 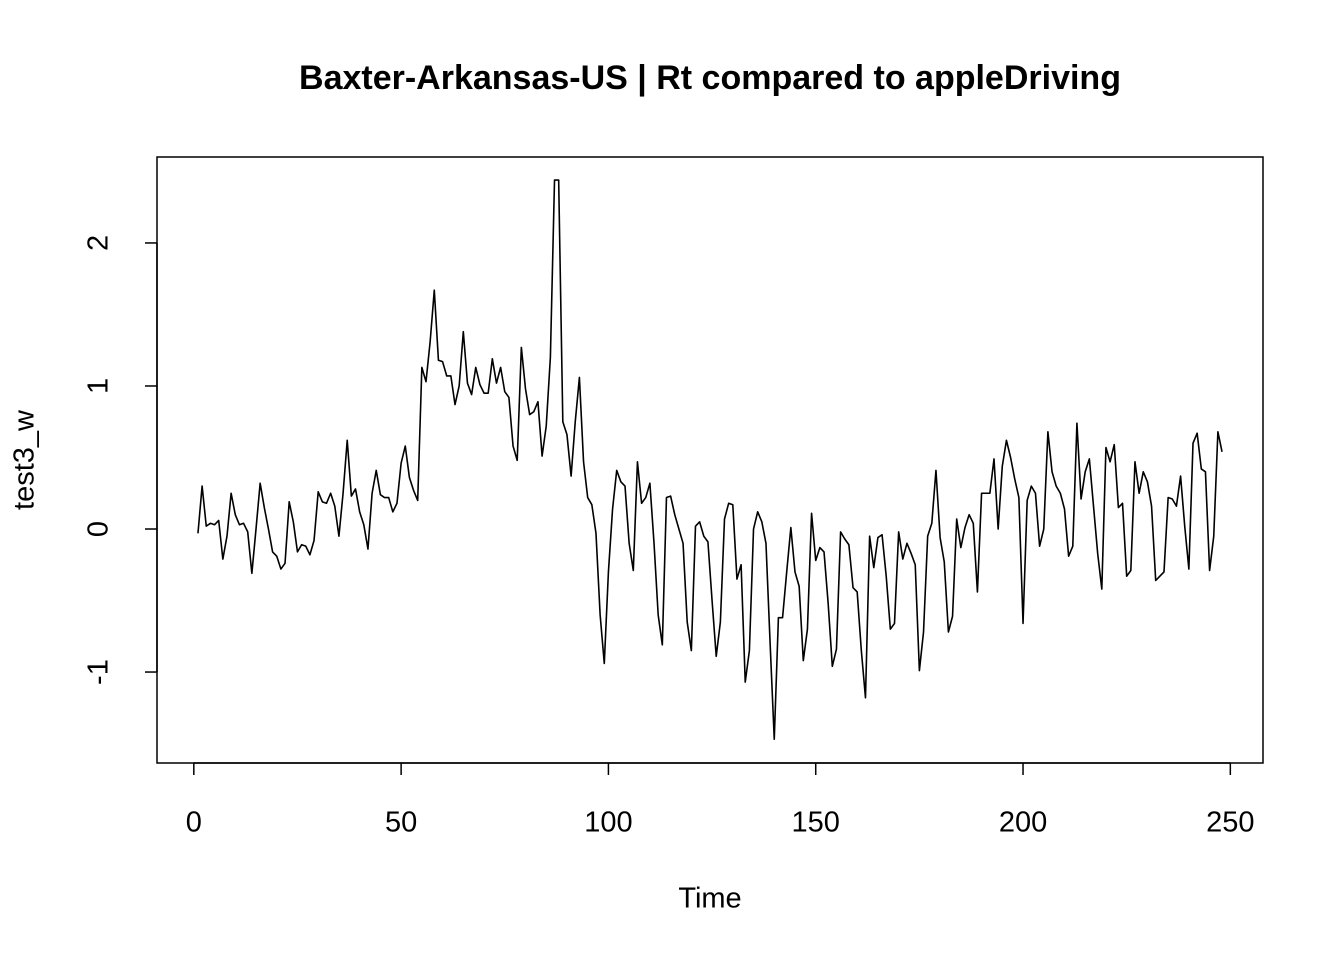 What do you see at coordinates (401, 823) in the screenshot?
I see `x-tick-label: 50` at bounding box center [401, 823].